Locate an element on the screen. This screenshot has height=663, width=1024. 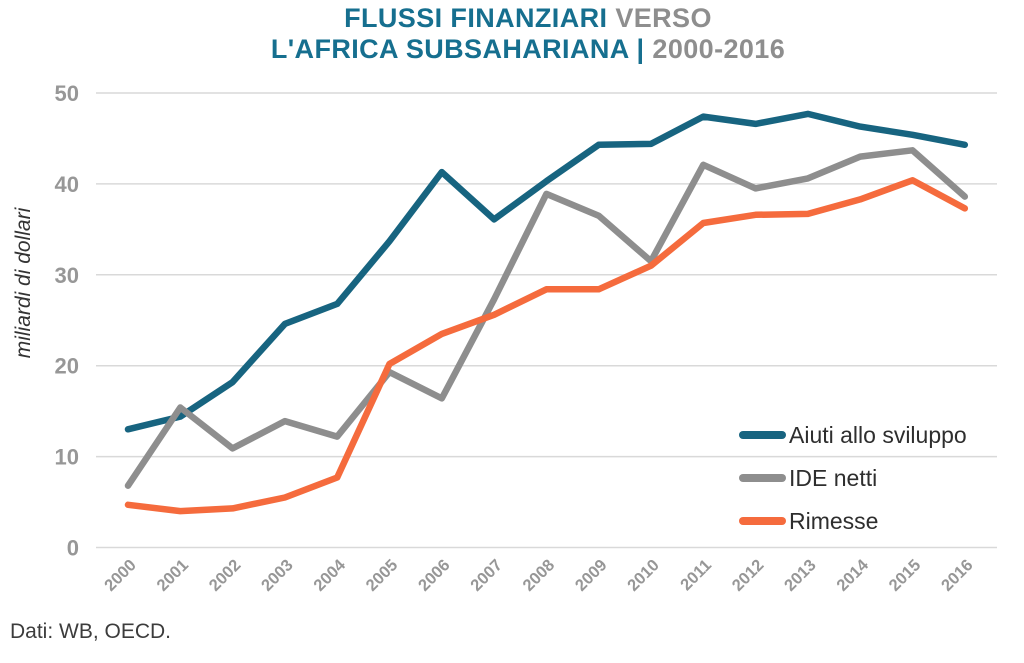
y-tick-label: 50 is located at coordinates (67, 93).